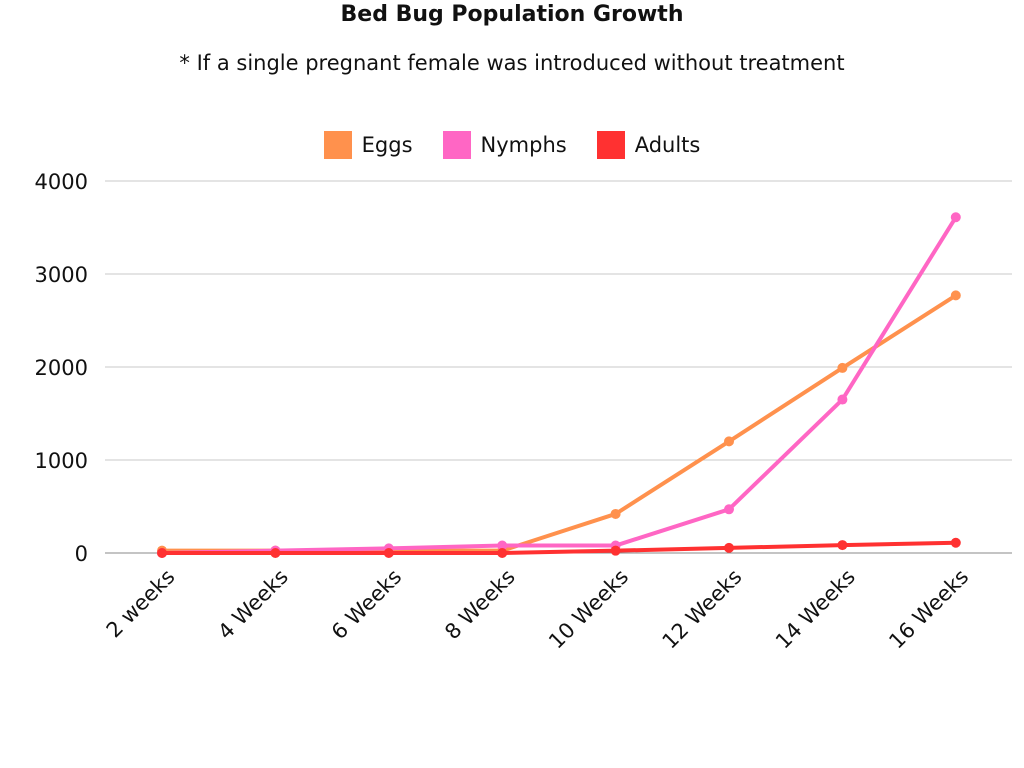 Image resolution: width=1024 pixels, height=768 pixels. Describe the element at coordinates (815, 609) in the screenshot. I see `x-tick-label: 14 Weeks` at that location.